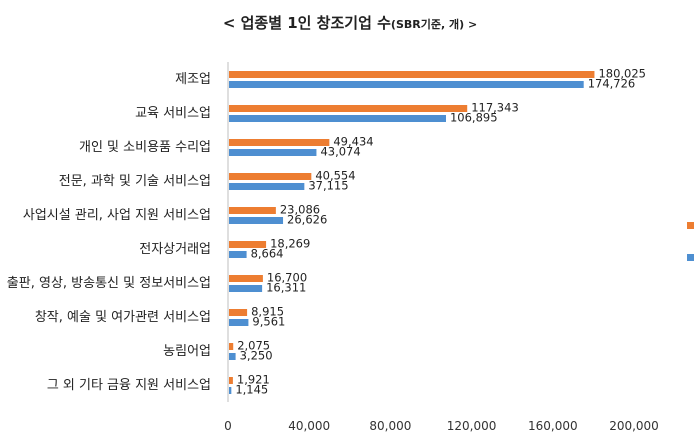 This screenshot has height=440, width=700. I want to click on data-label-series-2: 3,250, so click(256, 356).